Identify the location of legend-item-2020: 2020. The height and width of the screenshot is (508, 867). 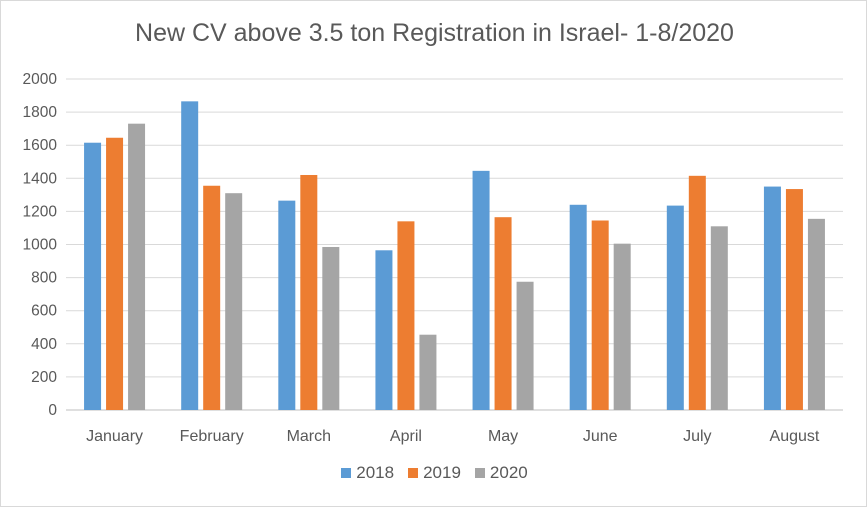
(501, 473).